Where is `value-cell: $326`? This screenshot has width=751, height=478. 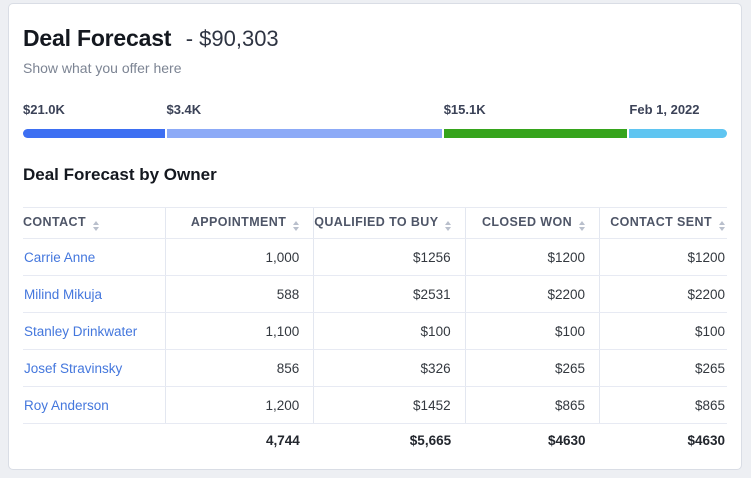
value-cell: $326 is located at coordinates (389, 368).